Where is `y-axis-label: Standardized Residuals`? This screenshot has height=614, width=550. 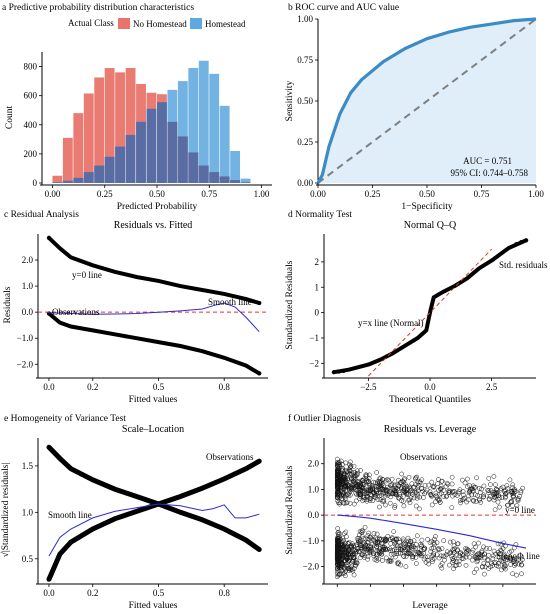 y-axis-label: Standardized Residuals is located at coordinates (290, 509).